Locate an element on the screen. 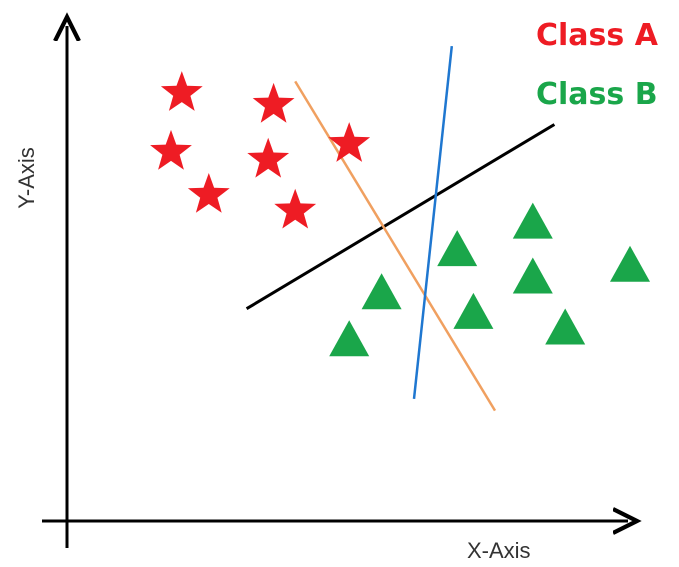 The image size is (679, 567). y-axis-label: Y-Axis is located at coordinates (26, 178).